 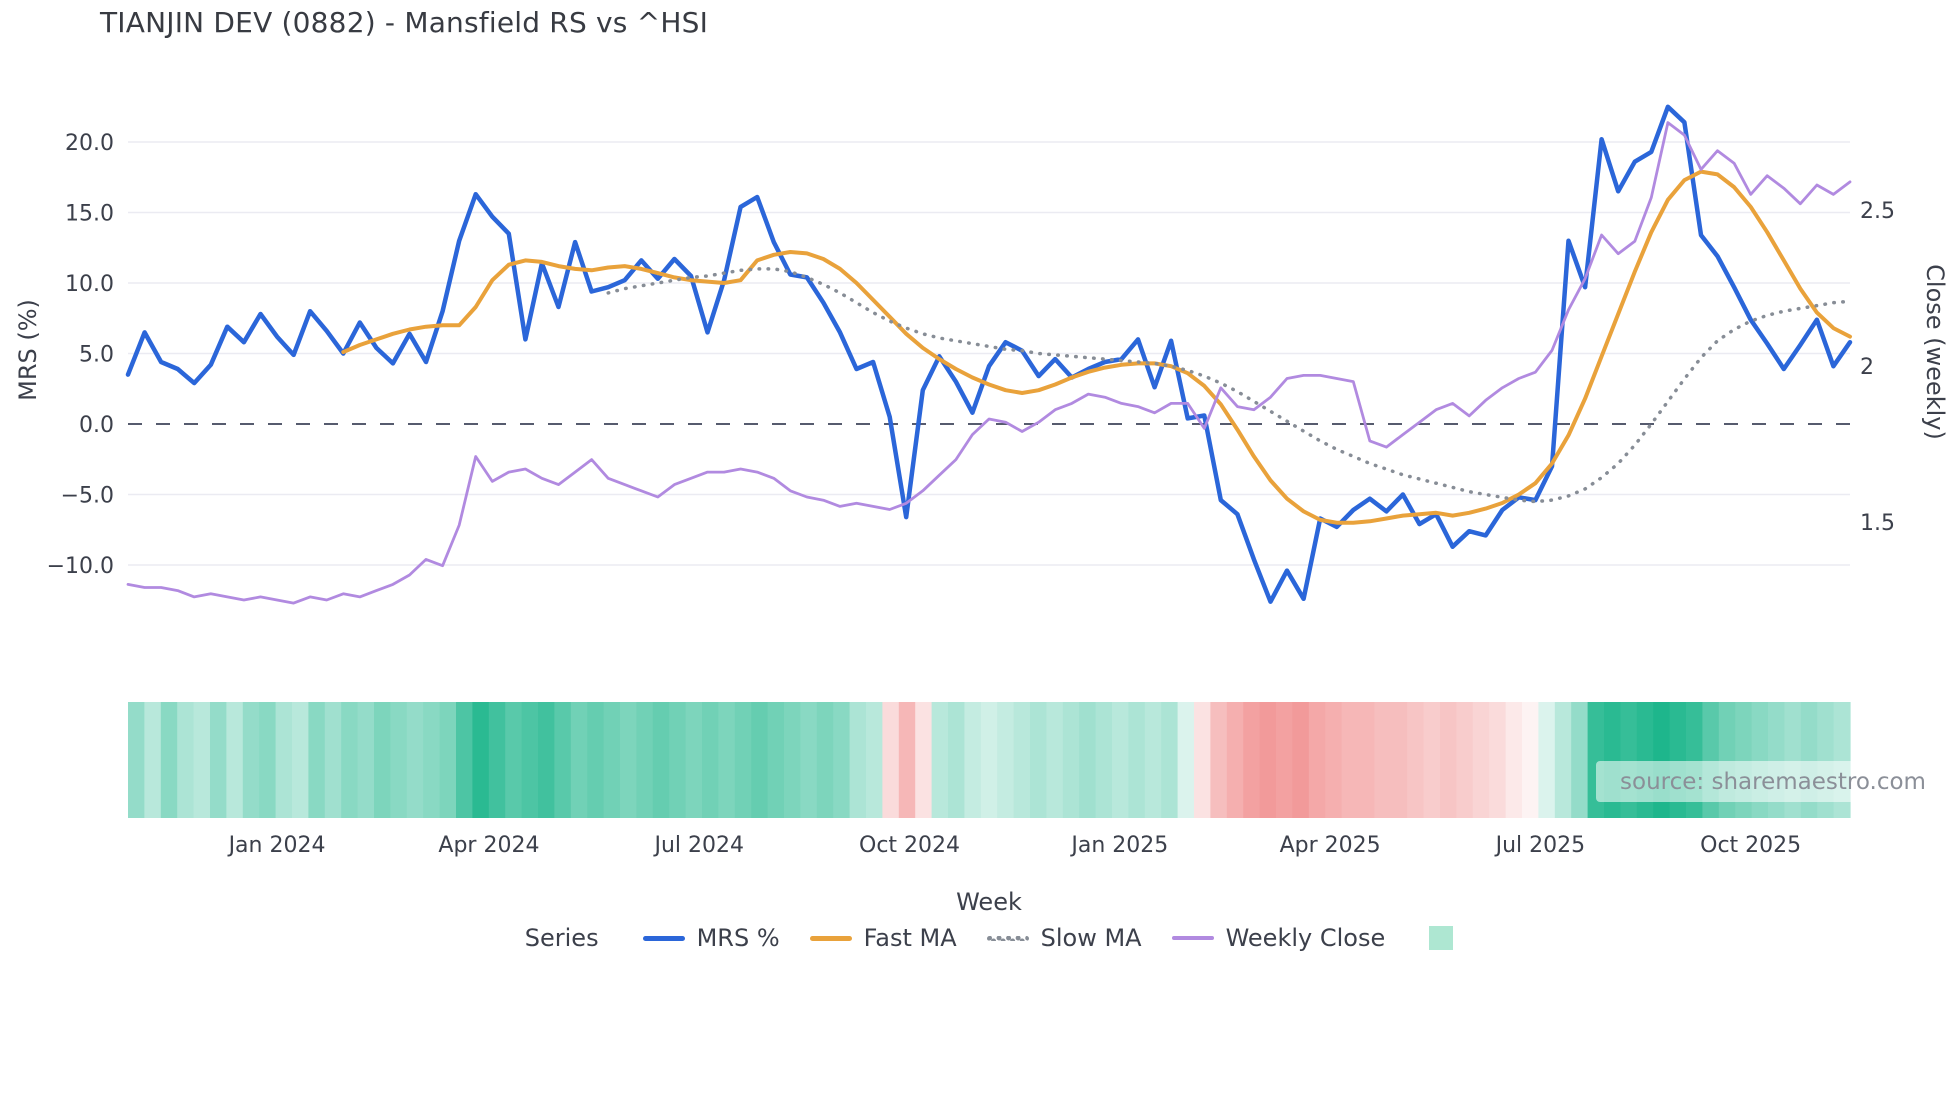 I want to click on legend-title: Series, so click(x=561, y=938).